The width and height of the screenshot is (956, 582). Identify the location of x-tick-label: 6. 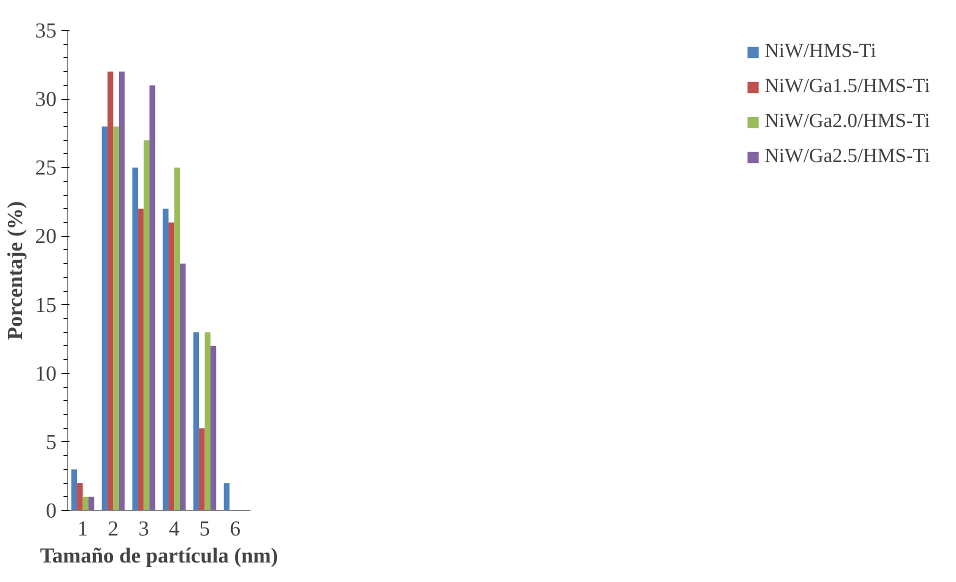
(235, 528).